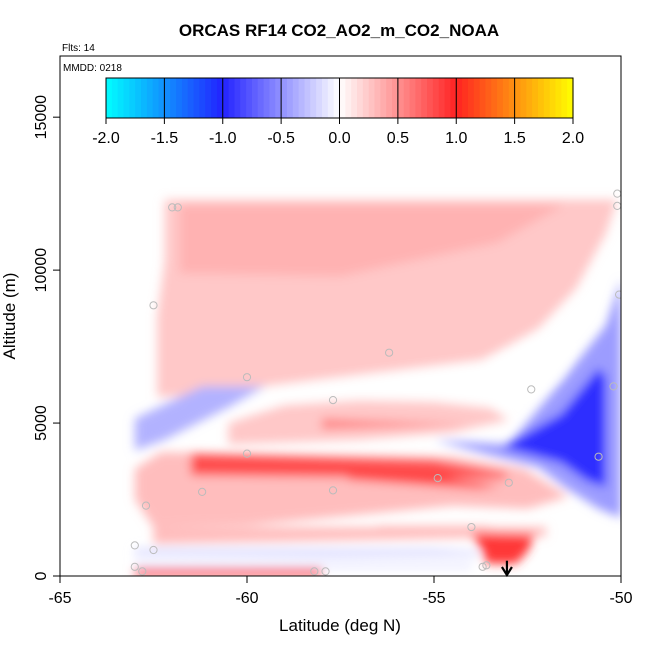  I want to click on x-tick-label: -50, so click(620, 598).